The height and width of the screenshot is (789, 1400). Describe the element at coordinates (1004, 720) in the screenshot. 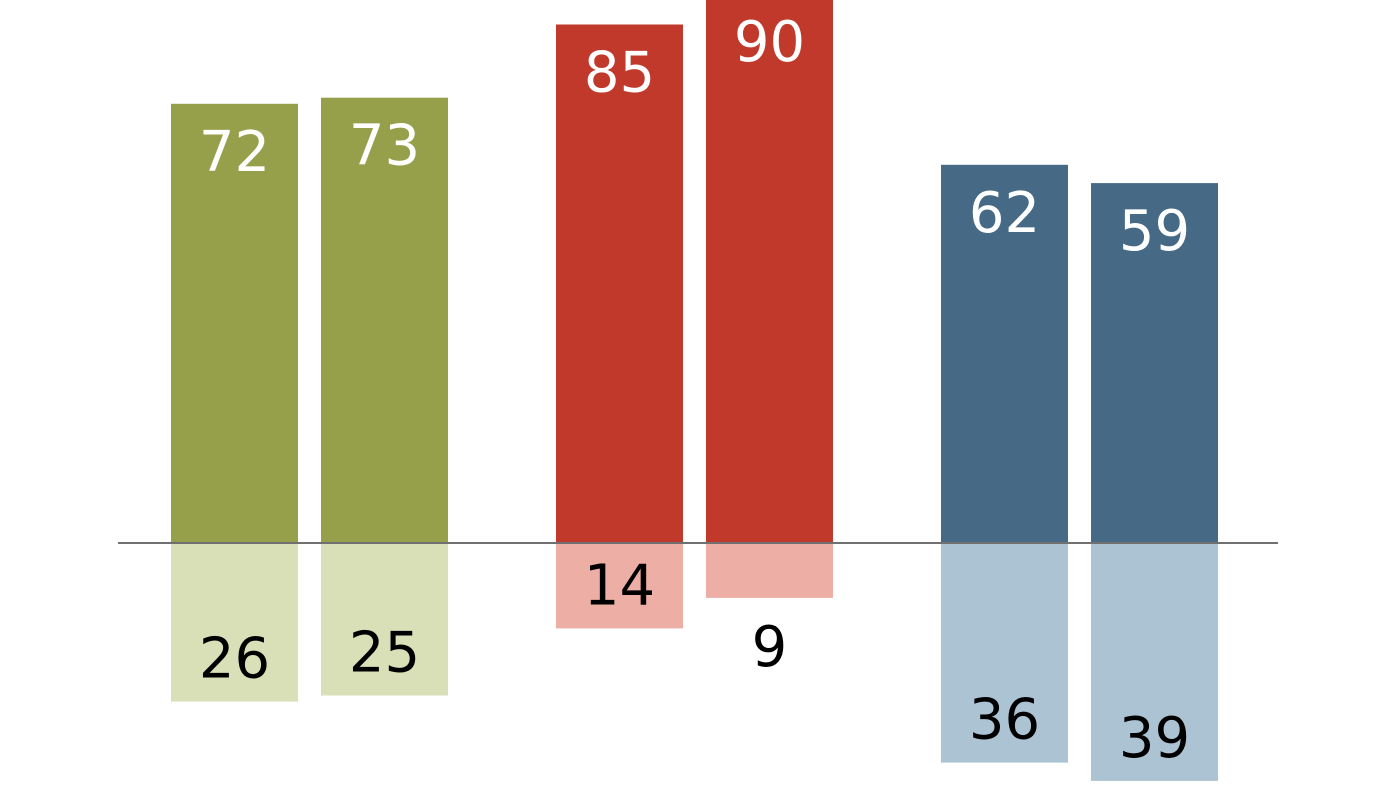

I see `label-negative-g3-b1: 36` at that location.